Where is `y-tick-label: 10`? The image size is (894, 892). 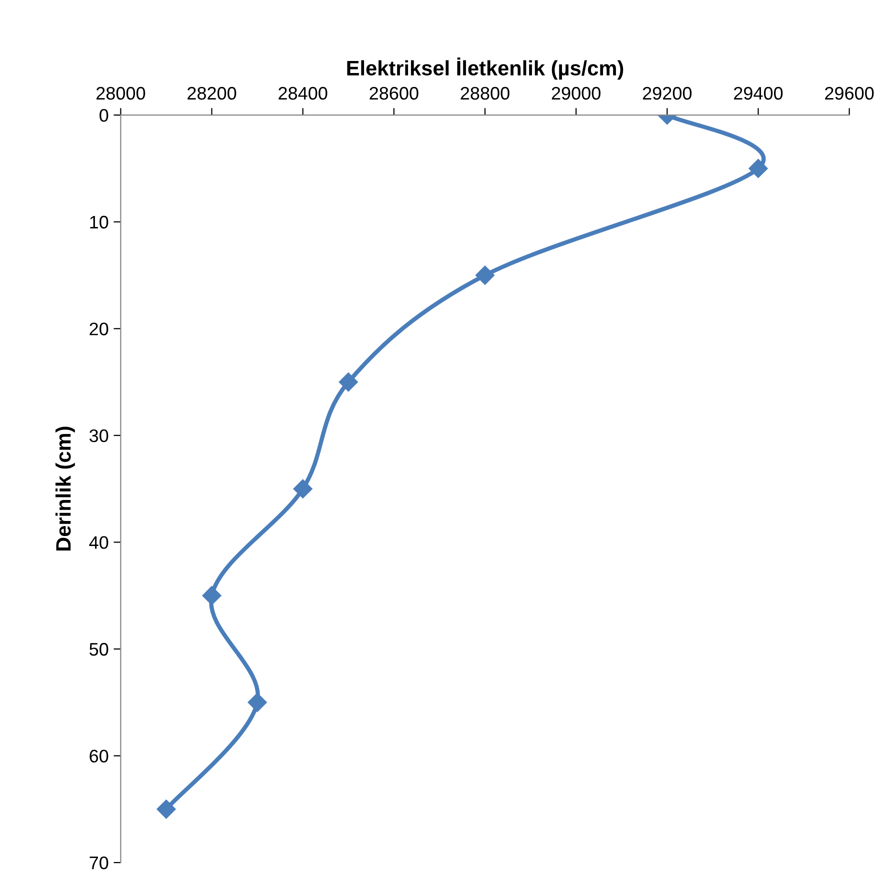 y-tick-label: 10 is located at coordinates (99, 222).